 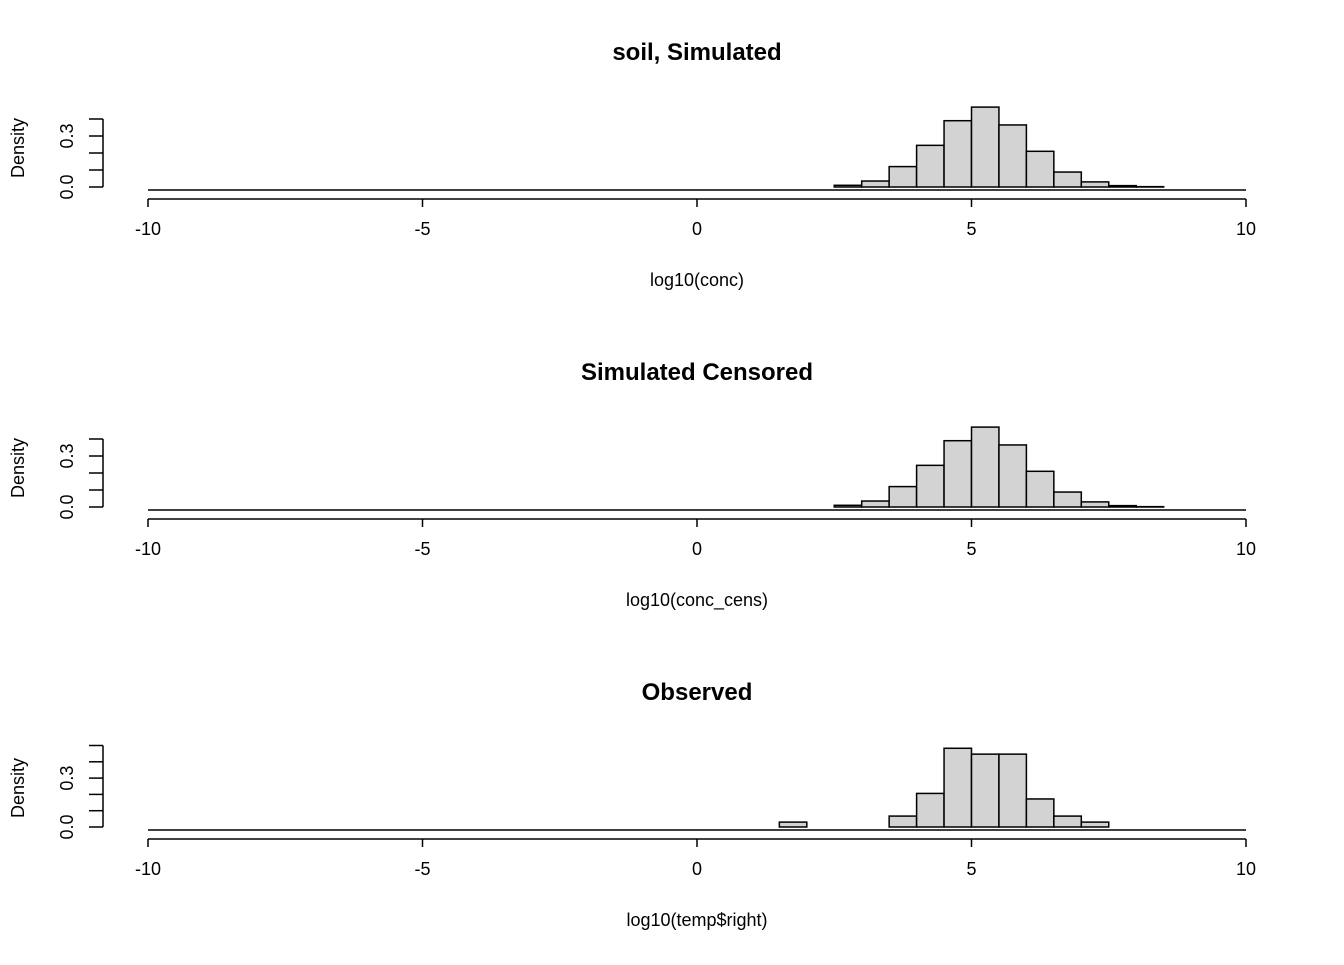 I want to click on x-axis-label: log10(conc), so click(x=697, y=280).